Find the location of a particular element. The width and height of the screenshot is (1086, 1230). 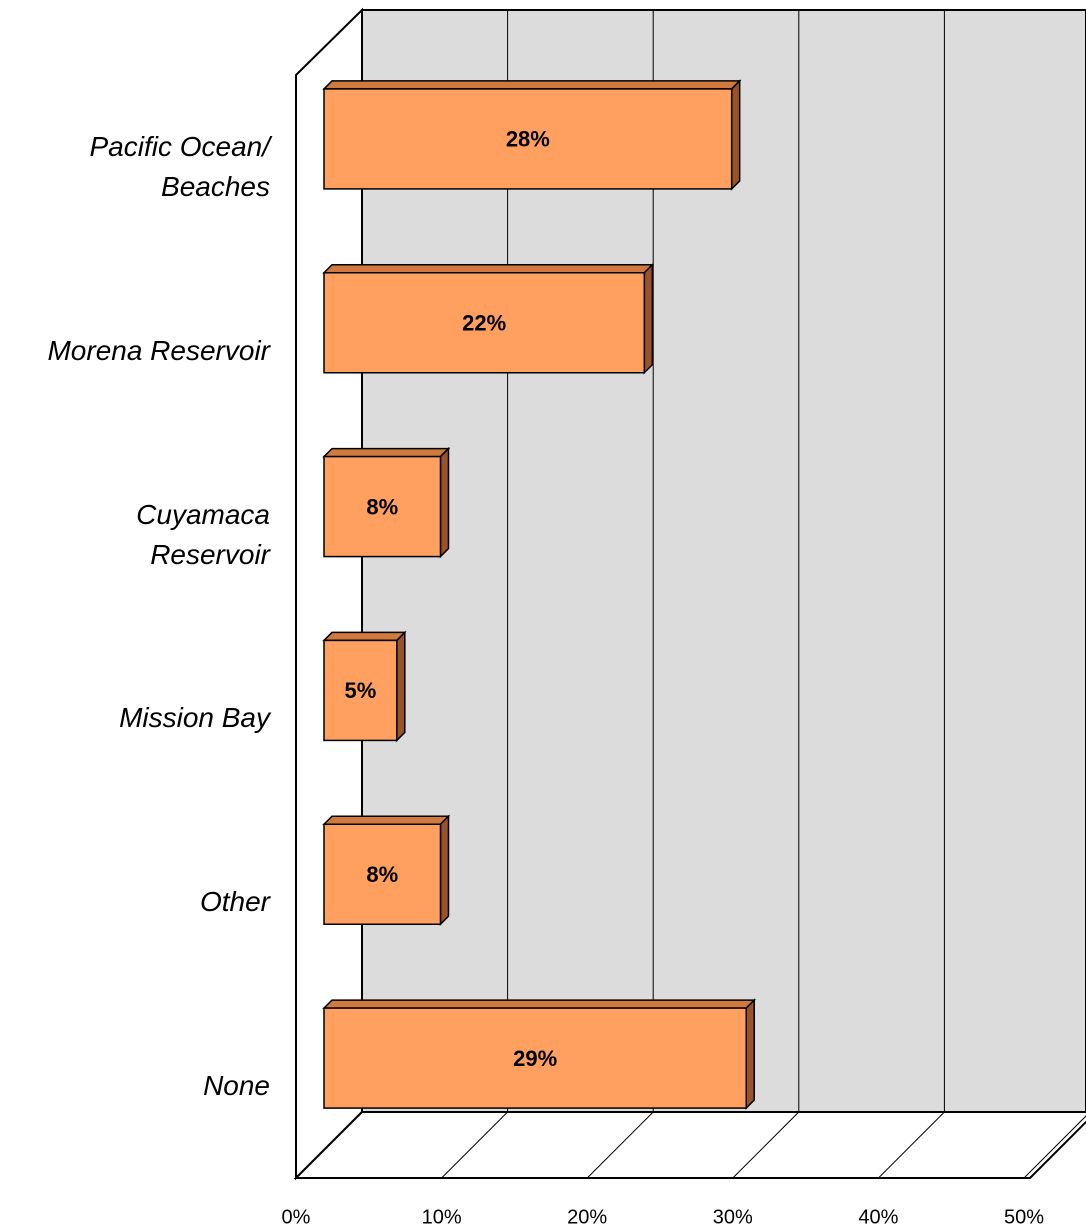

category-label: Mission Bay is located at coordinates (194, 718).